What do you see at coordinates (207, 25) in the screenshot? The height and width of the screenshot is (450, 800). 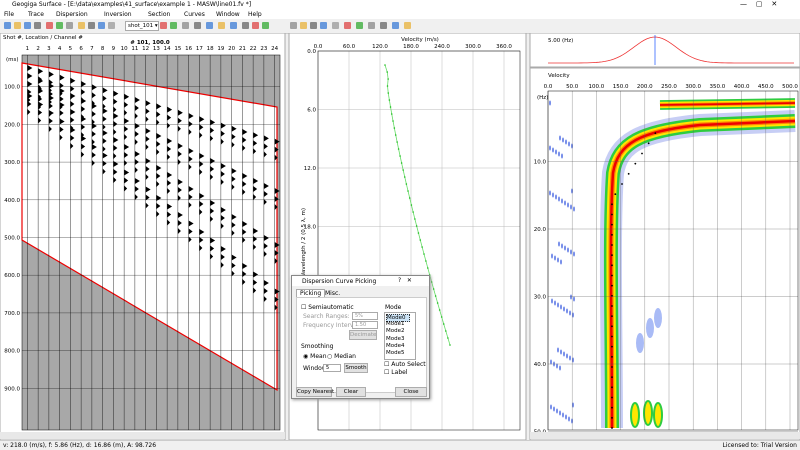 I see `toolbar-icons` at bounding box center [207, 25].